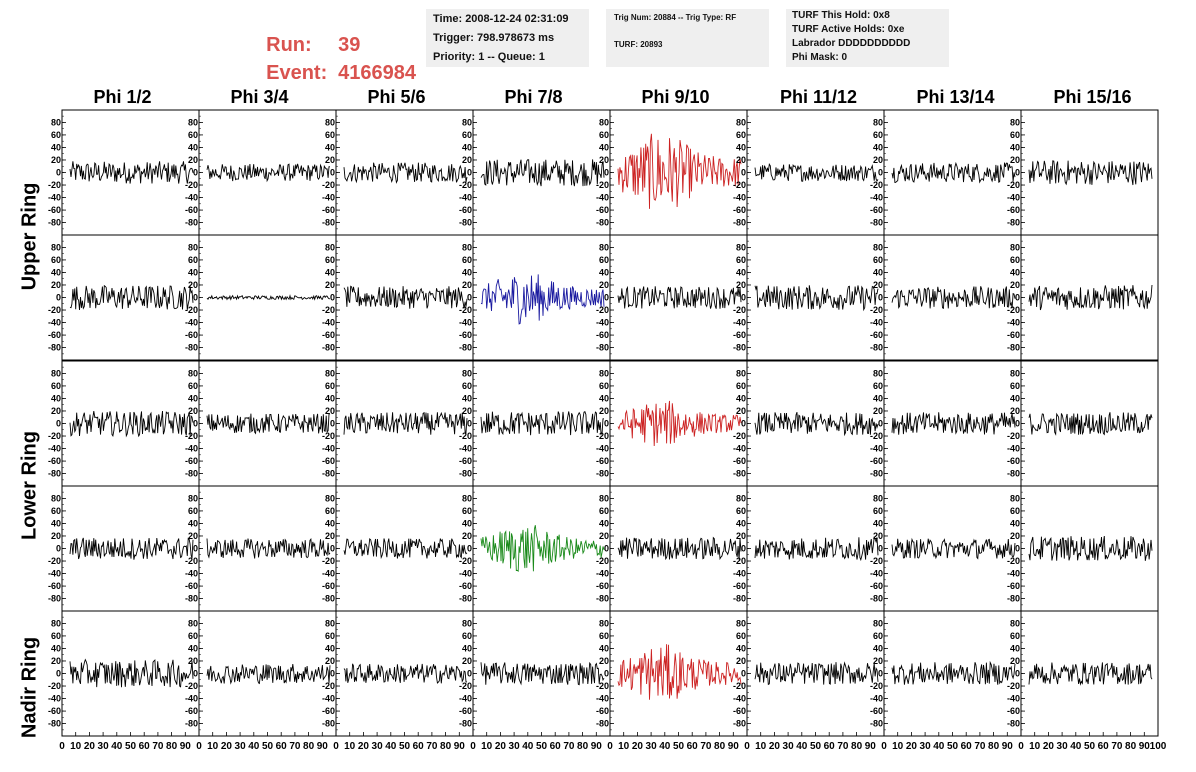 The width and height of the screenshot is (1196, 772). Describe the element at coordinates (876, 223) in the screenshot. I see `y-tick-label-r0-c6: -80` at that location.